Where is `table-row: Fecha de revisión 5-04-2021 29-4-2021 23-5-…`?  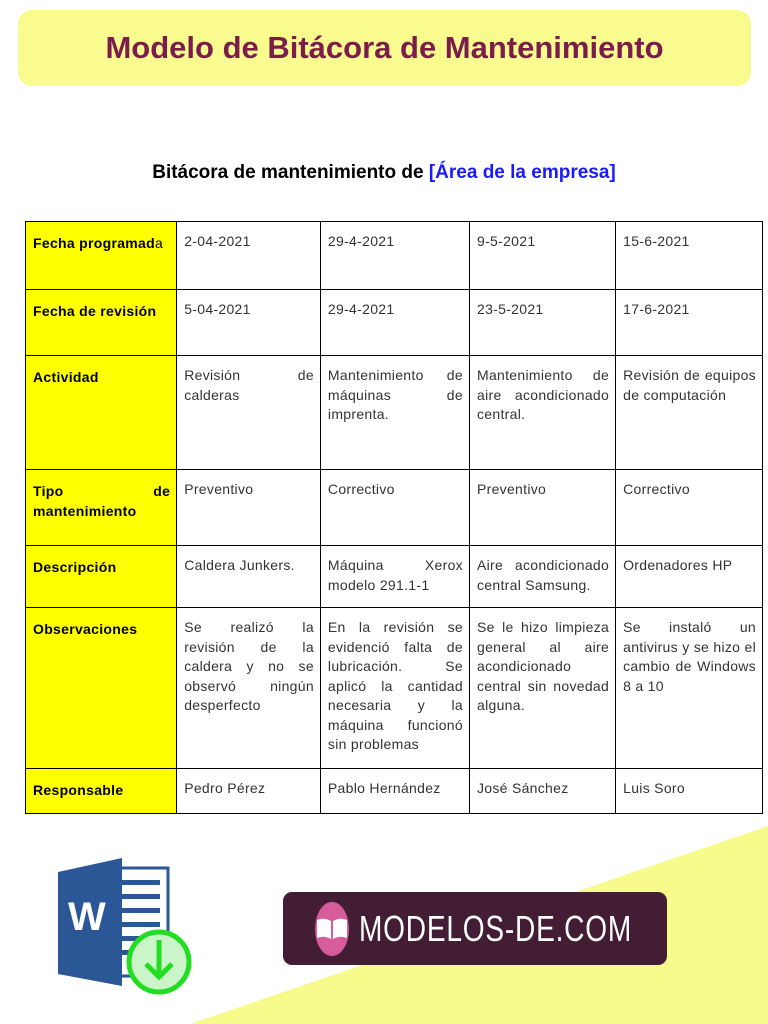 table-row: Fecha de revisión 5-04-2021 29-4-2021 23-5-… is located at coordinates (393, 322).